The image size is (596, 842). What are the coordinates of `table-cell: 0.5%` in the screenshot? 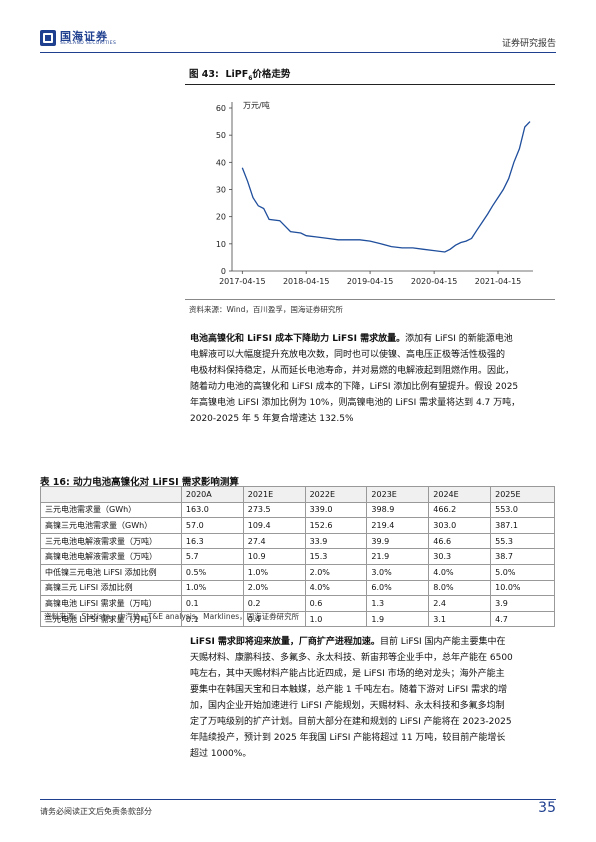 It's located at (212, 572).